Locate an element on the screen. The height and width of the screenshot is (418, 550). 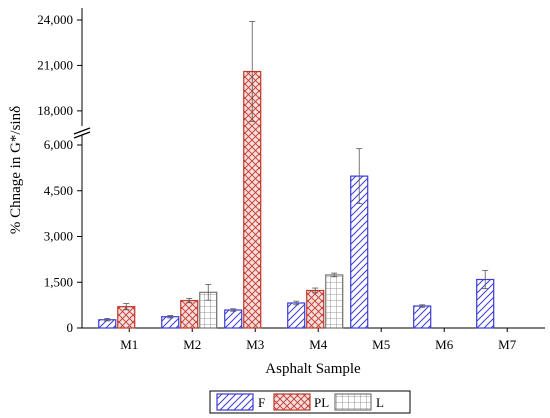
bar-f-m2 is located at coordinates (170, 322).